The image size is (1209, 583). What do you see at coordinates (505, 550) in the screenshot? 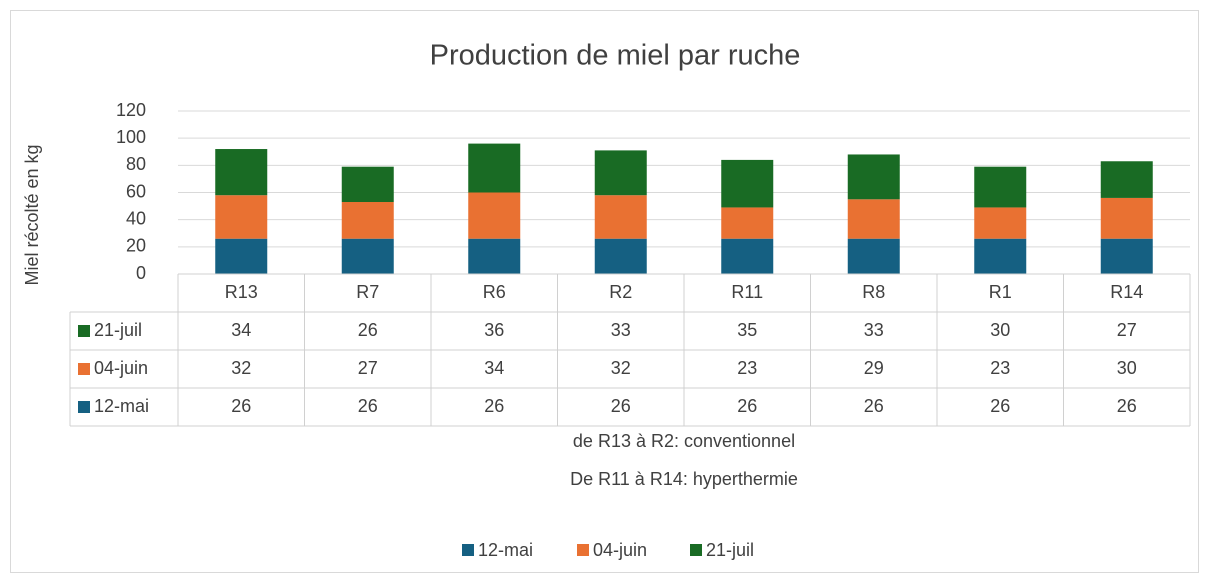
I see `legend-label: 12-mai` at bounding box center [505, 550].